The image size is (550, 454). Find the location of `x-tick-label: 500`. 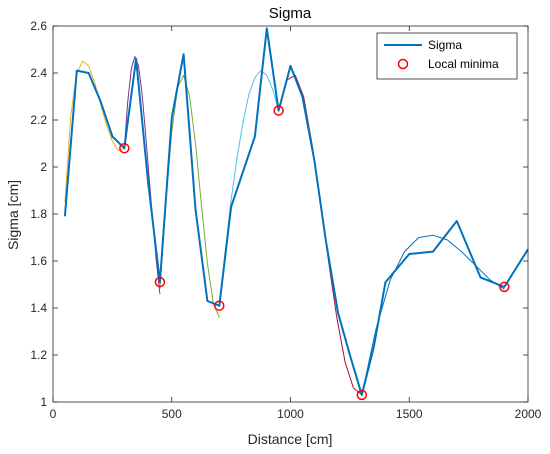

x-tick-label: 500 is located at coordinates (172, 414).